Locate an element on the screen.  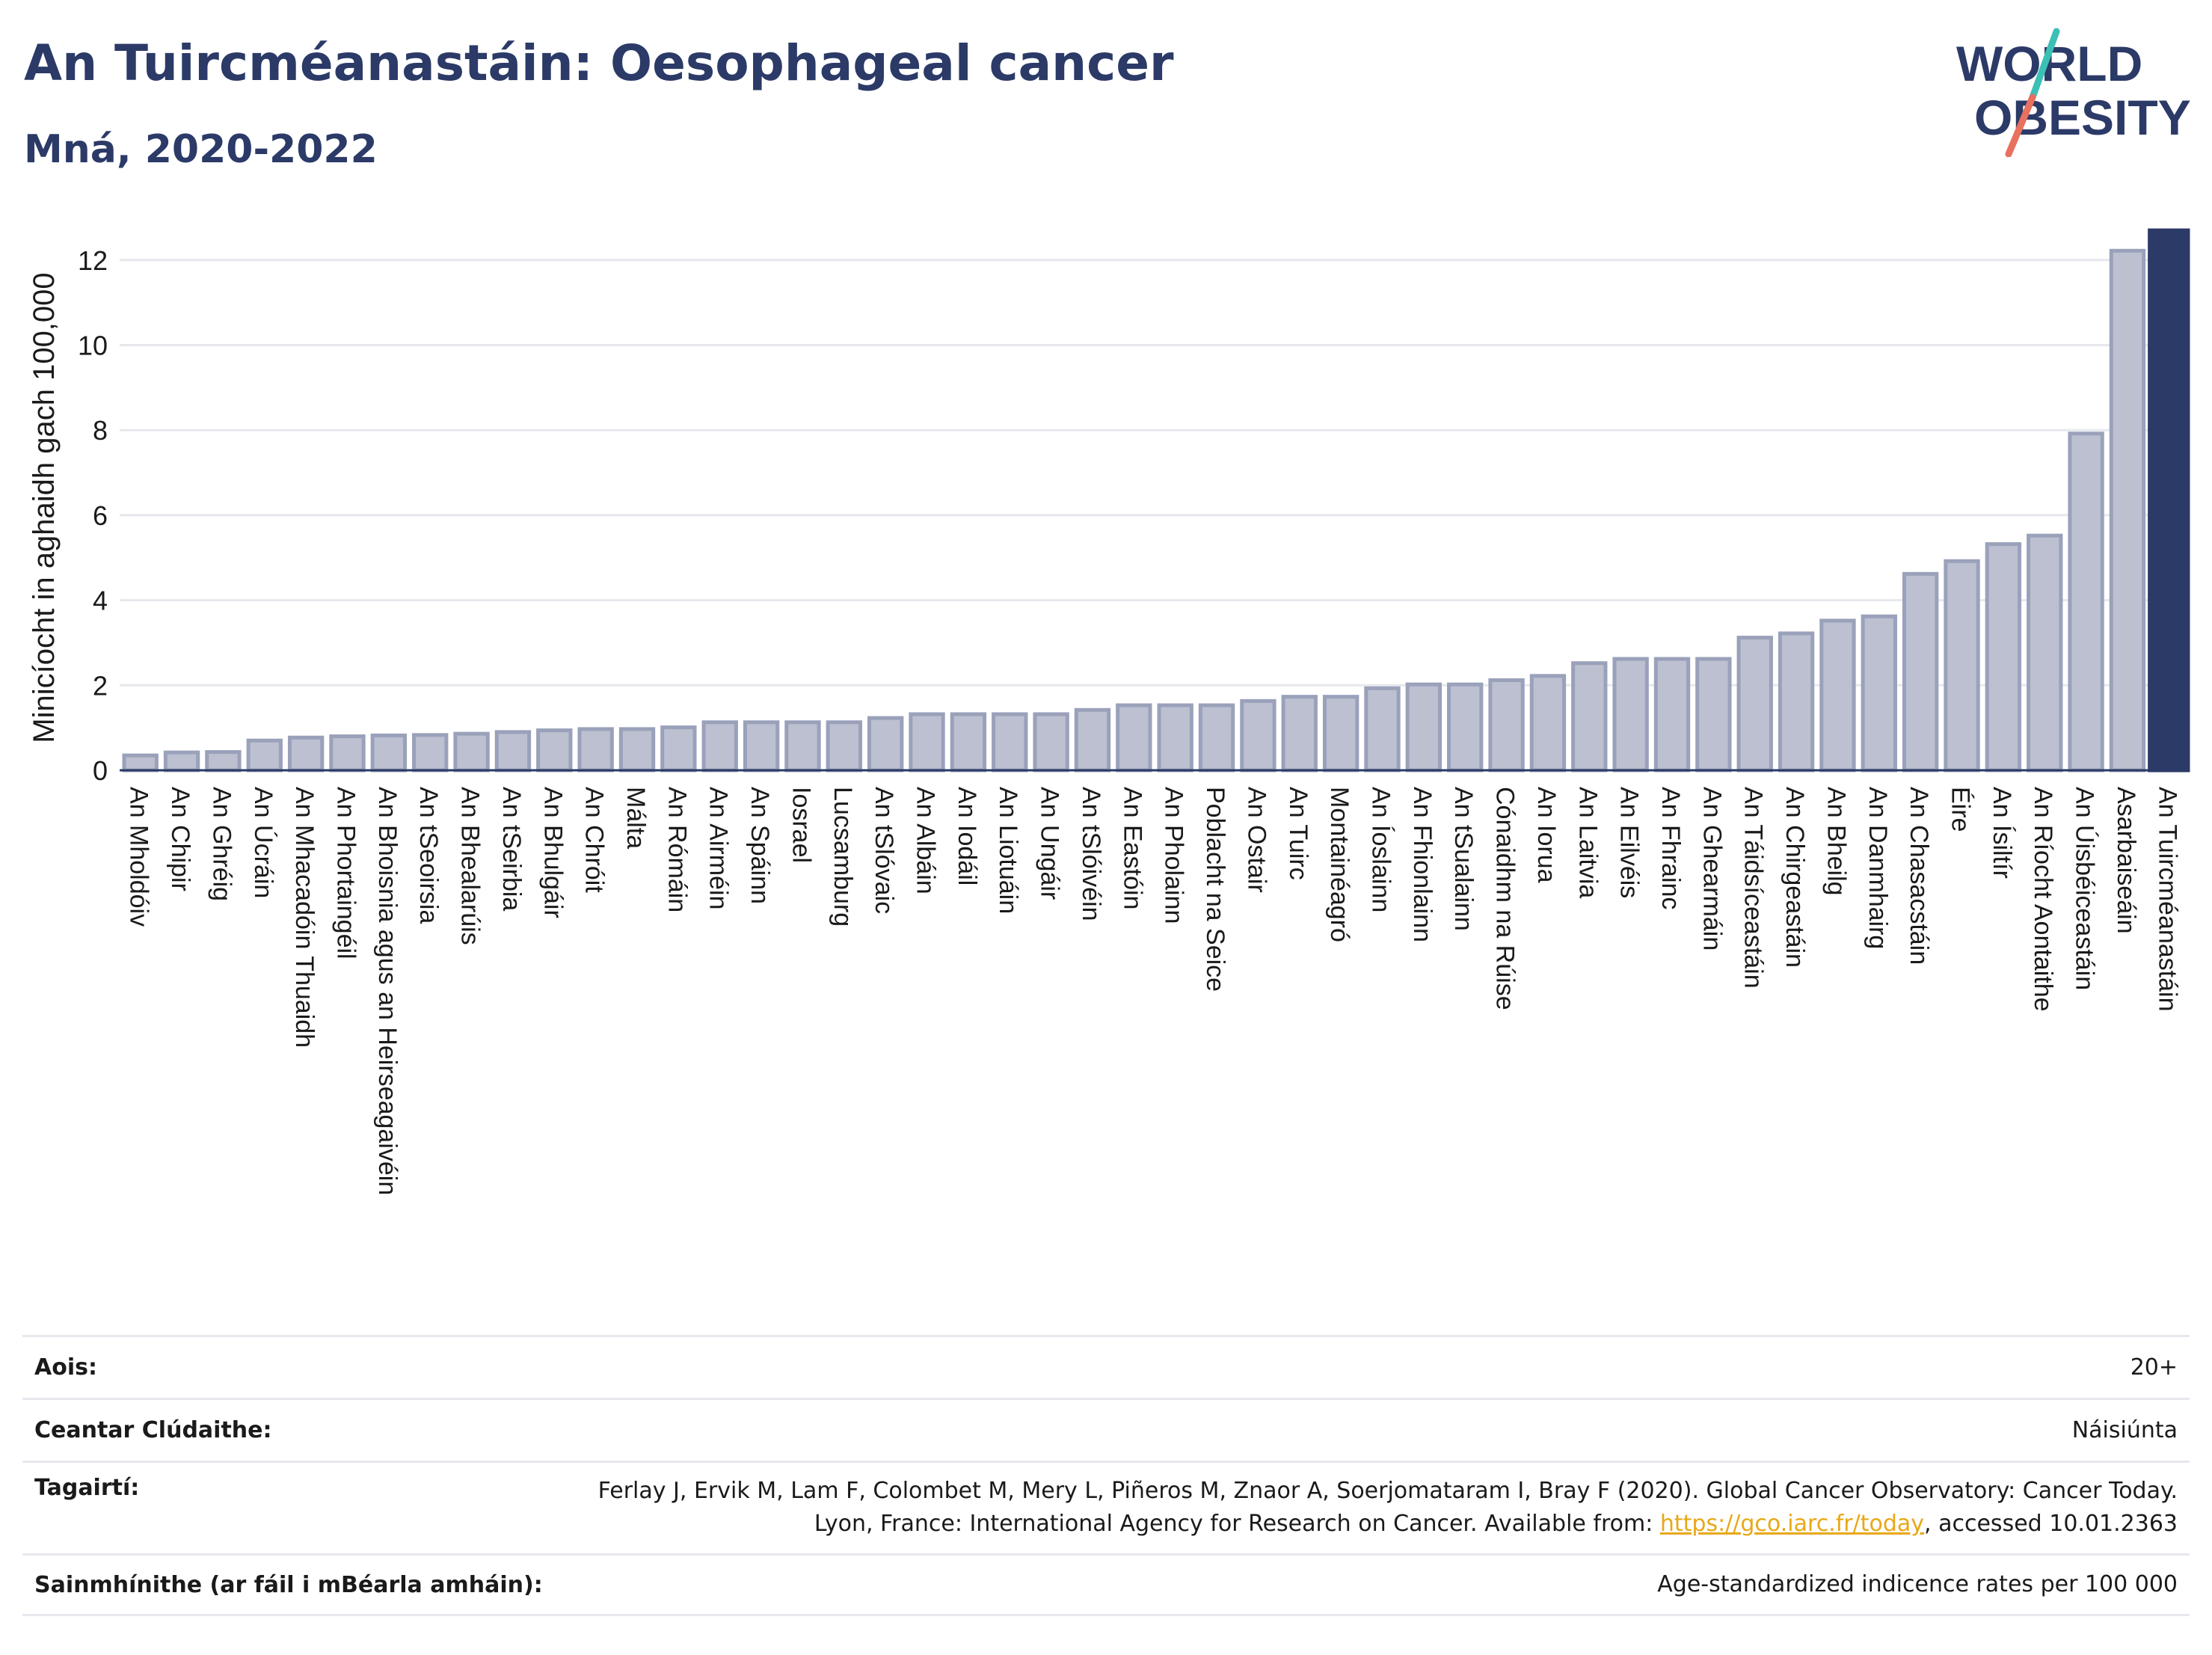
x-tick-label: An Iodáil is located at coordinates (967, 836).